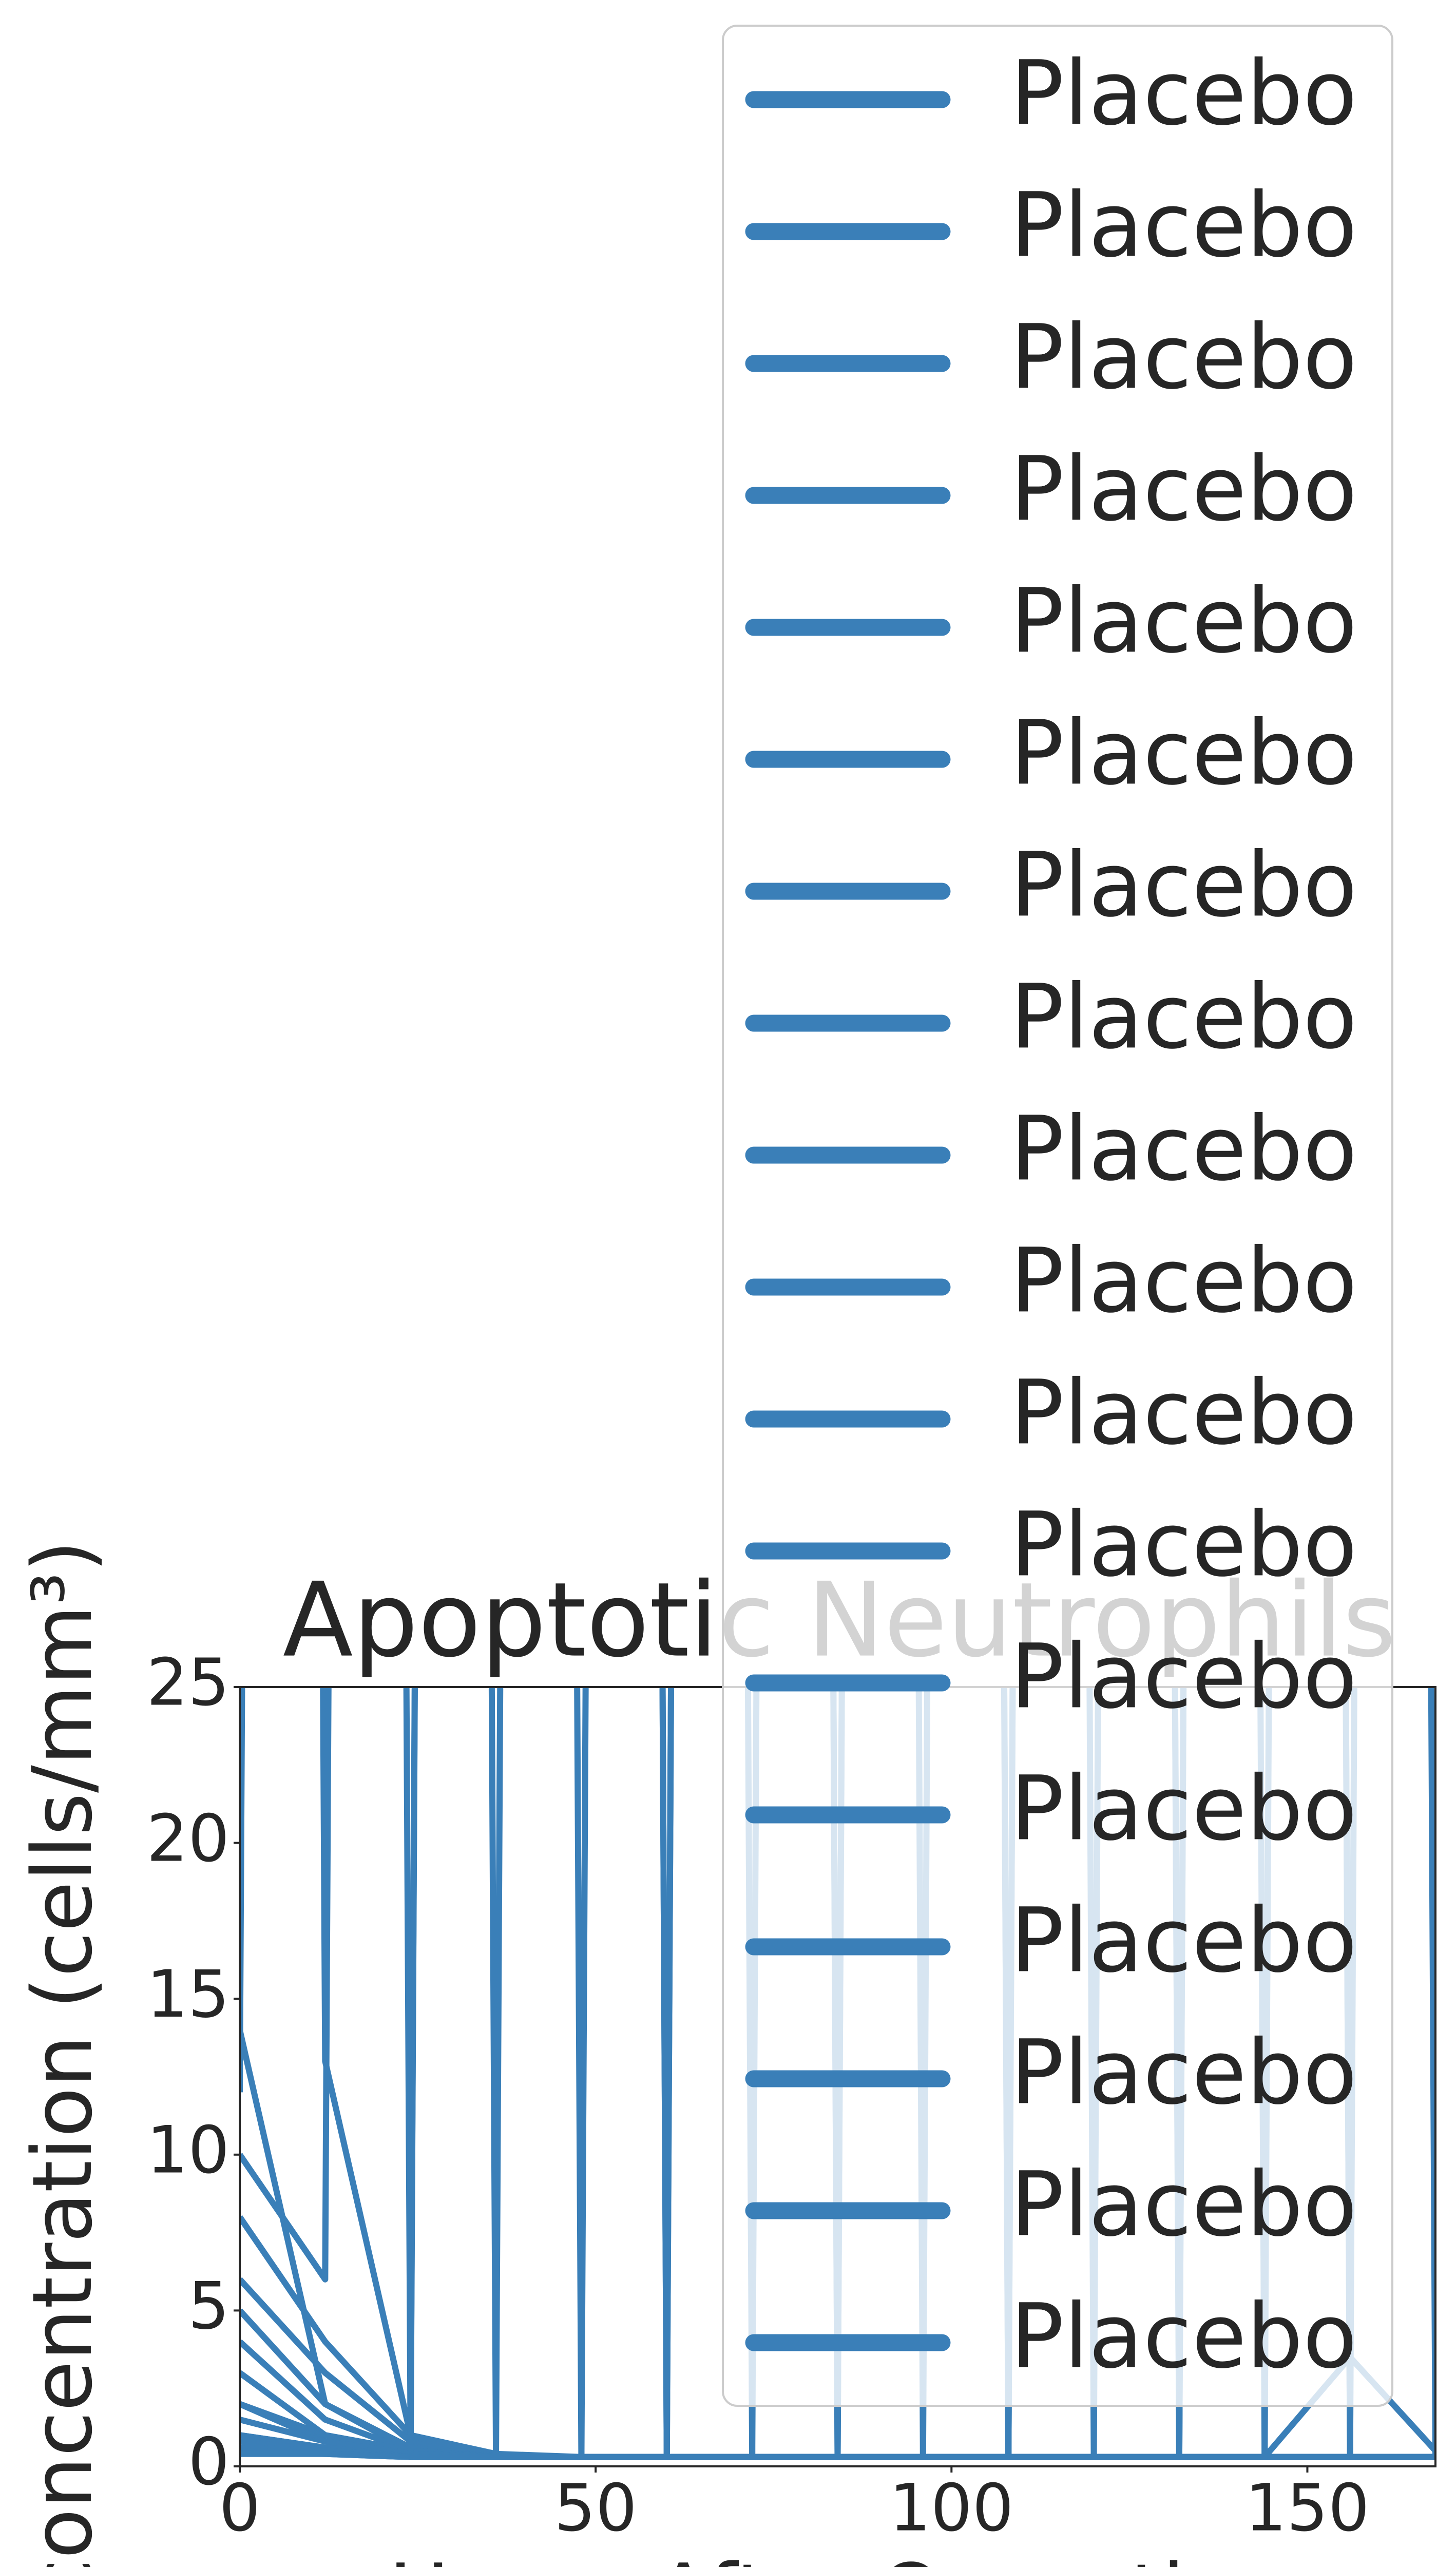  Describe the element at coordinates (240, 2508) in the screenshot. I see `x-tick-label: 0` at that location.